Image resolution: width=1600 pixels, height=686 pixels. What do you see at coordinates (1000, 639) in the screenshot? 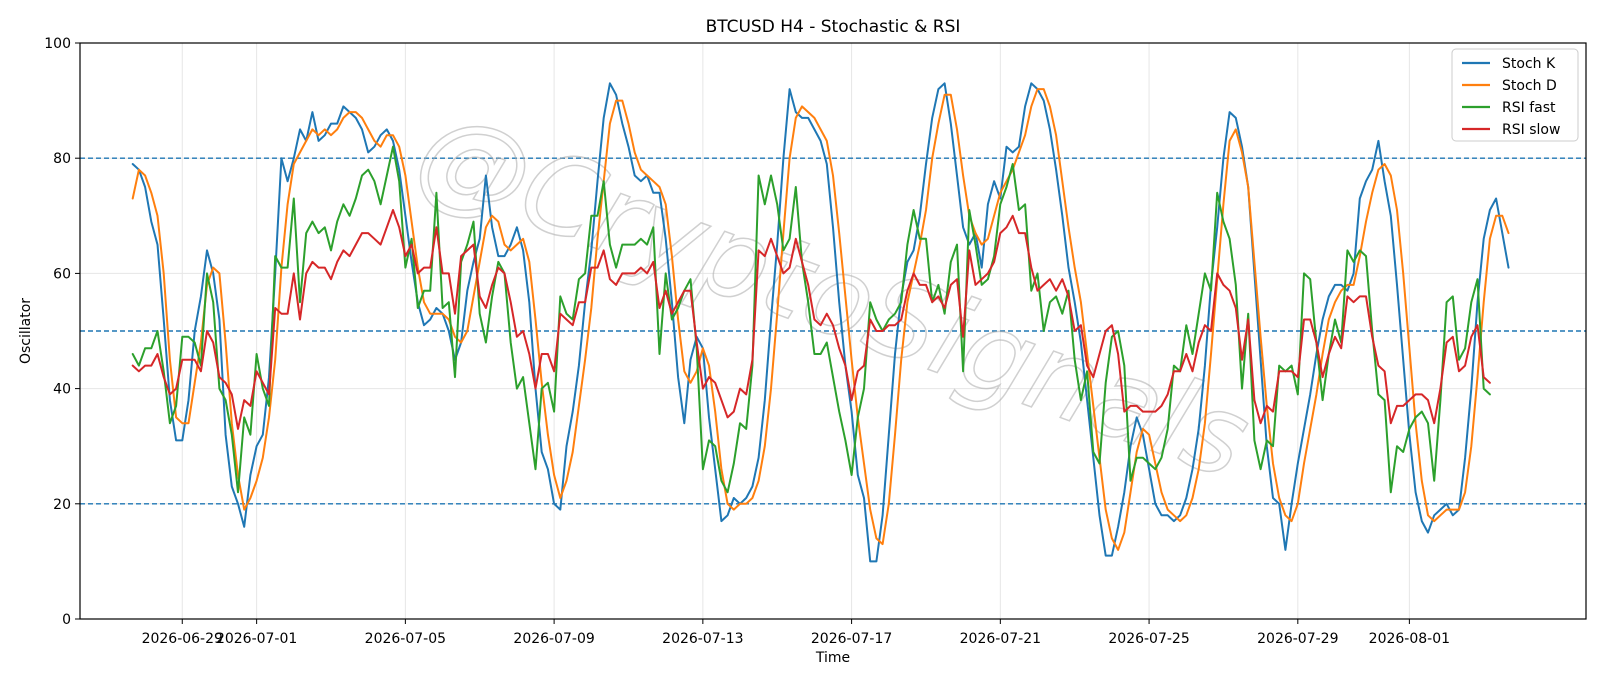
I see `x-tick-label: 2026-07-21` at bounding box center [1000, 639].